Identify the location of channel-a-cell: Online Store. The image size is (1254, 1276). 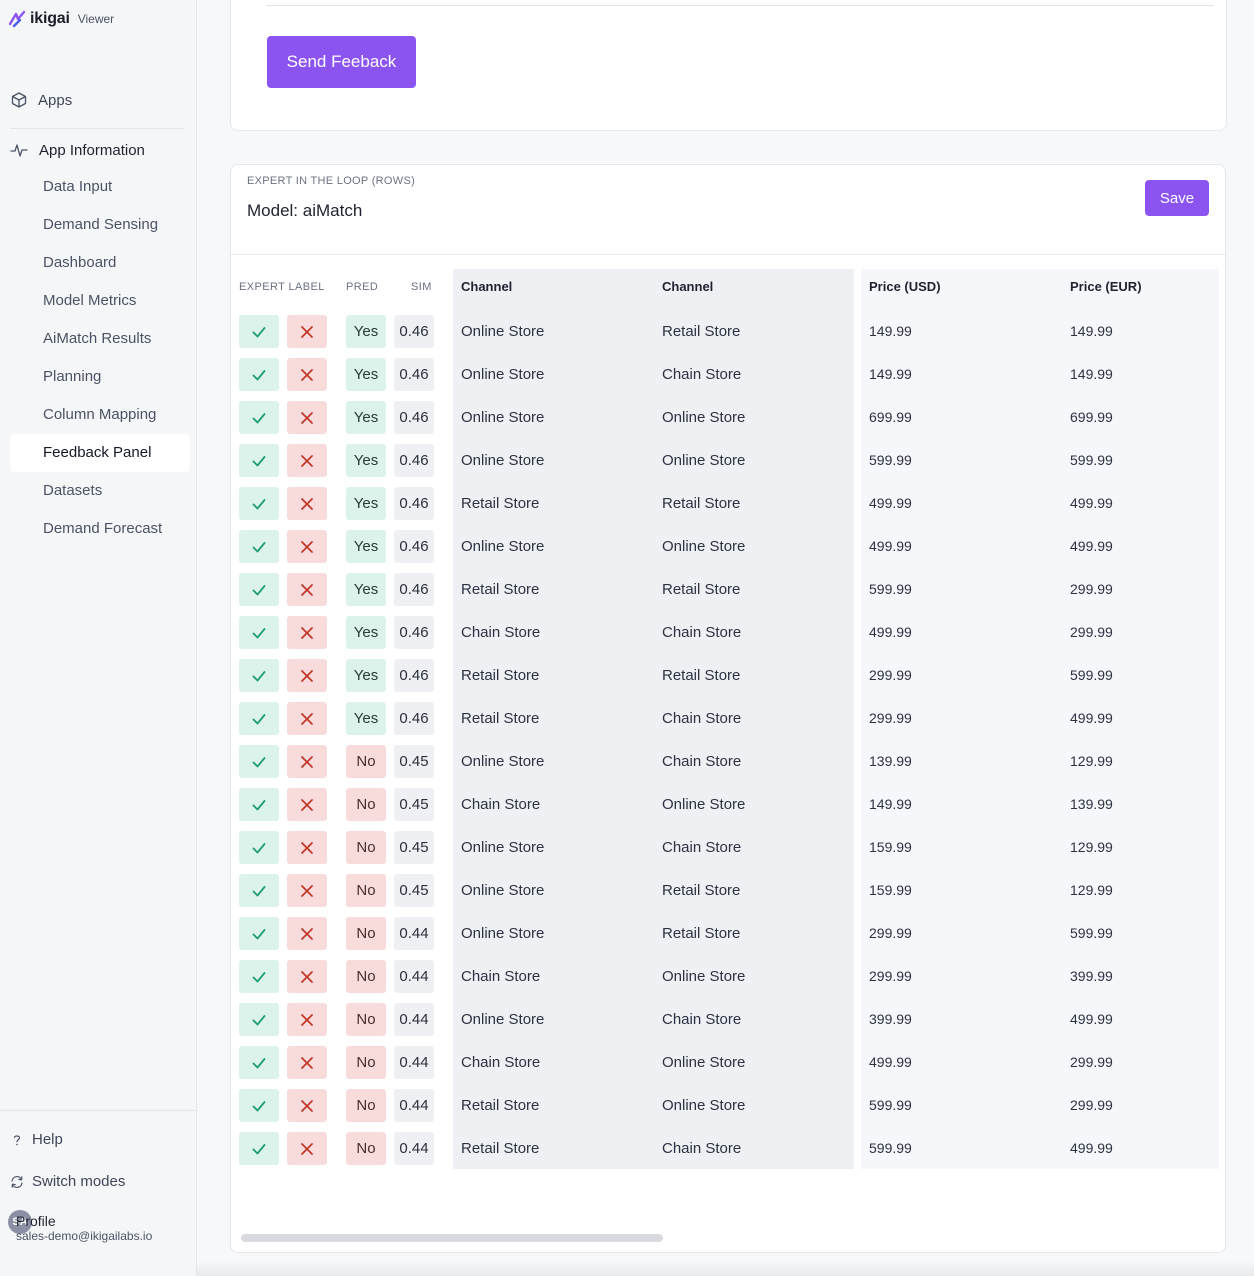
(503, 1019).